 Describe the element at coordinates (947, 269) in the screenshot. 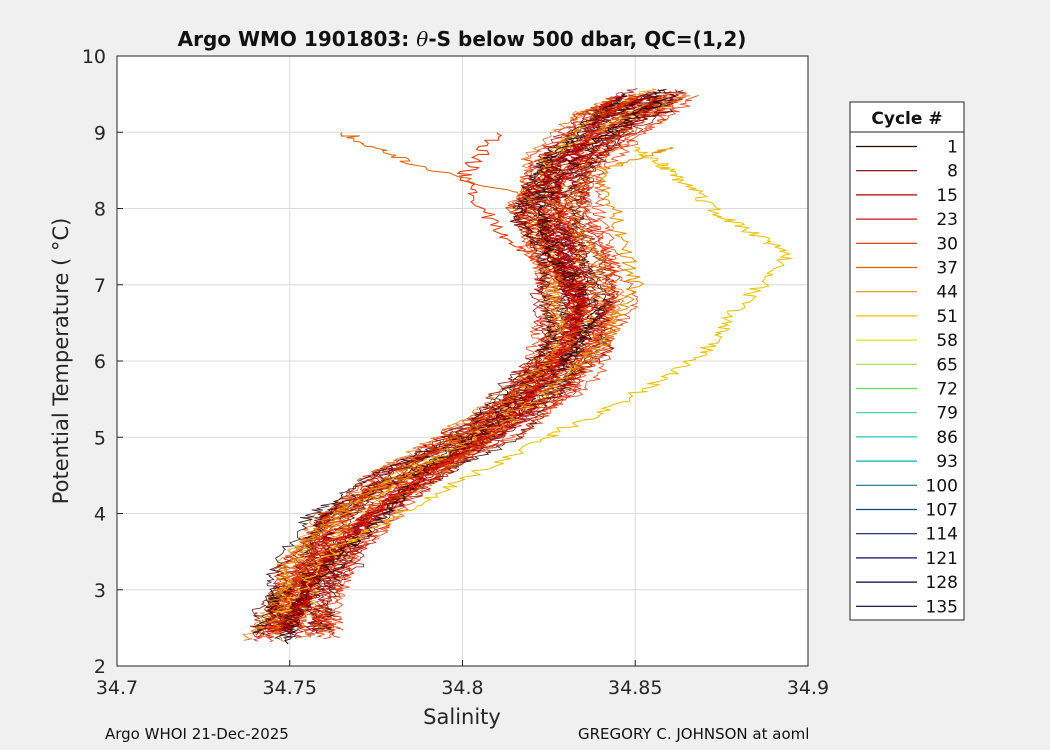

I see `legend-label-37: 37` at that location.